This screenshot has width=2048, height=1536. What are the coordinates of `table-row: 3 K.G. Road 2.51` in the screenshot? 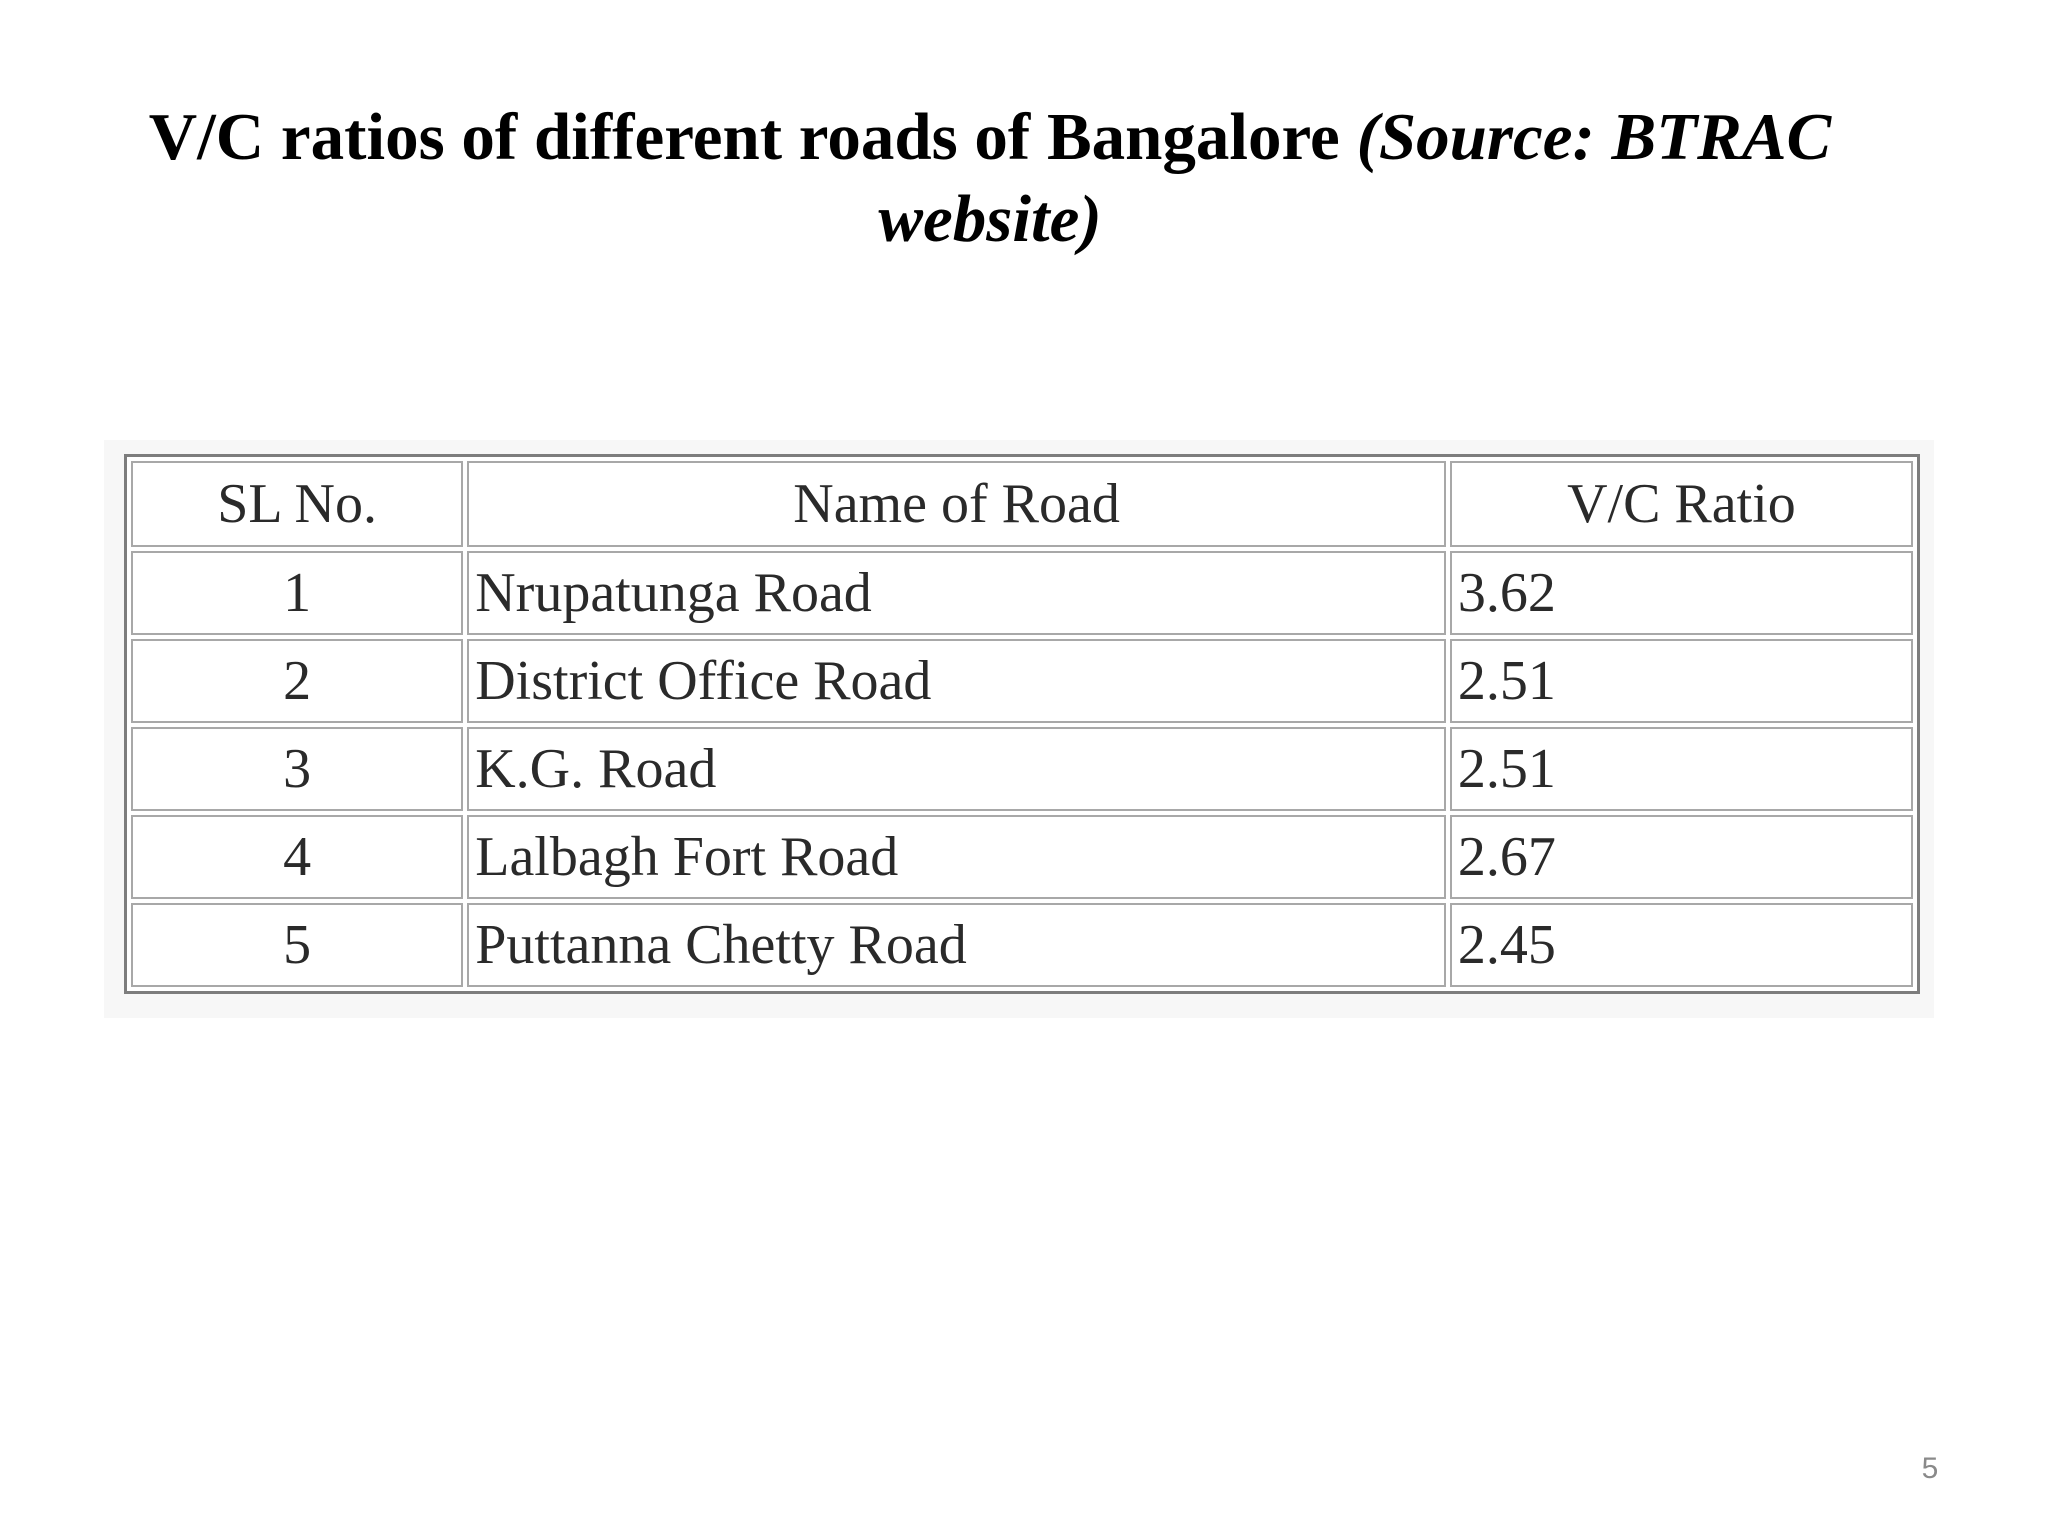 It's located at (1022, 769).